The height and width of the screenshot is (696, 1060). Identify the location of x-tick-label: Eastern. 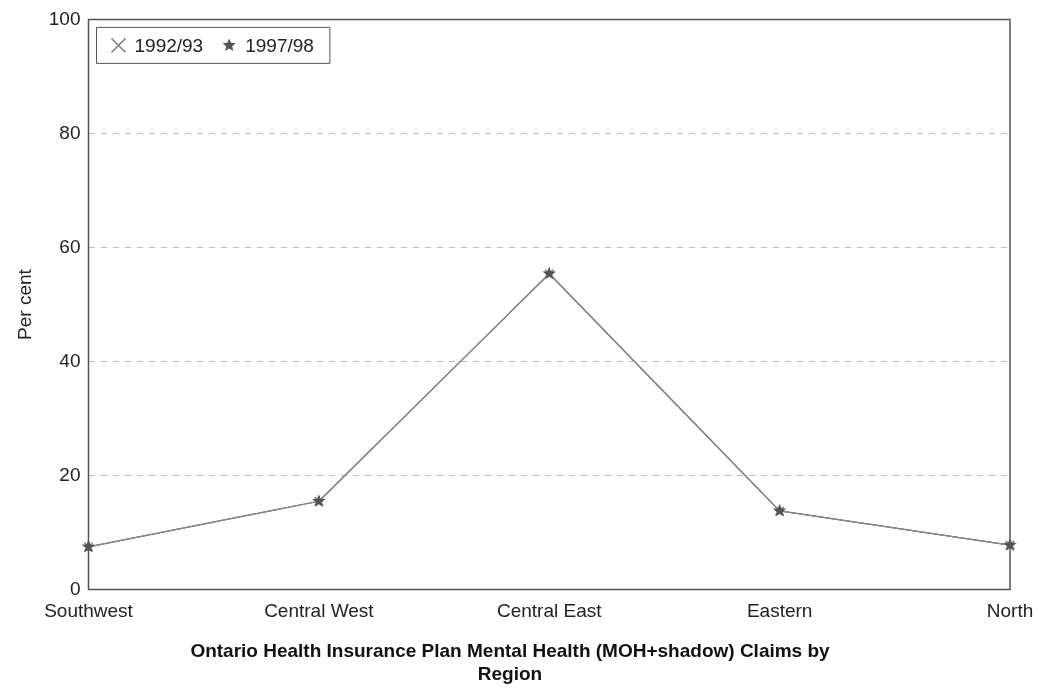
(779, 611).